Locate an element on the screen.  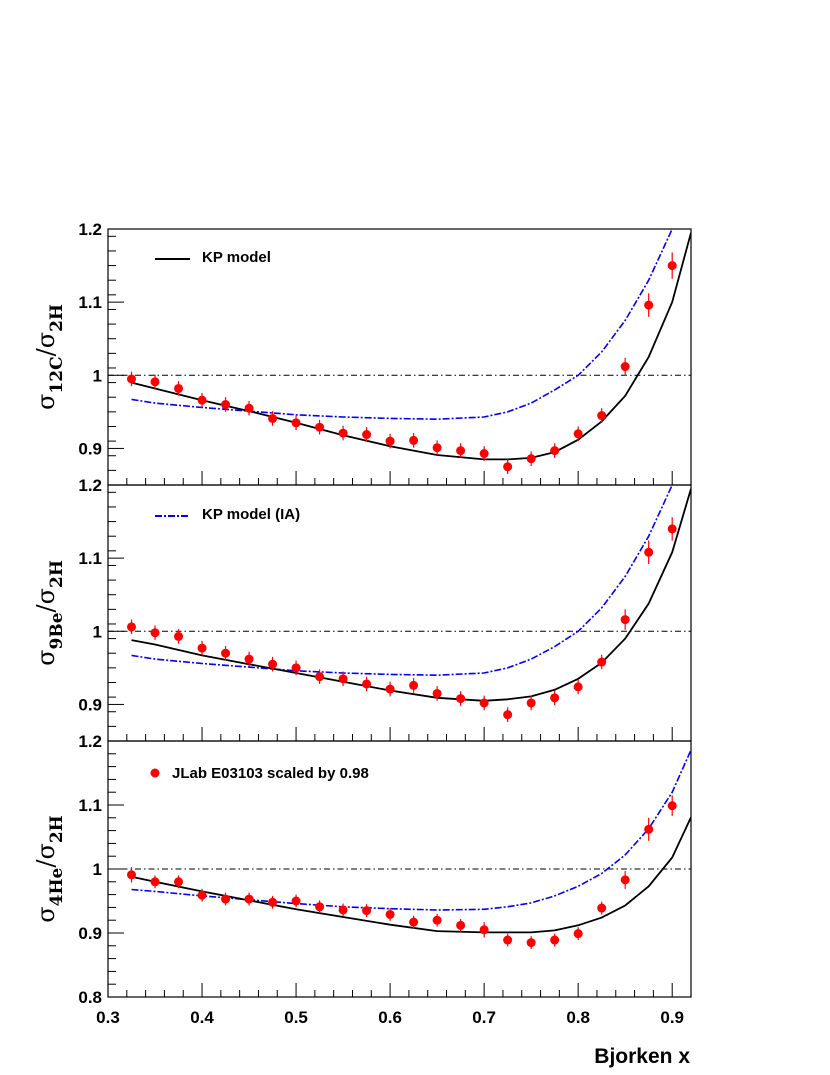
legend-kp-label: KP model is located at coordinates (236, 257).